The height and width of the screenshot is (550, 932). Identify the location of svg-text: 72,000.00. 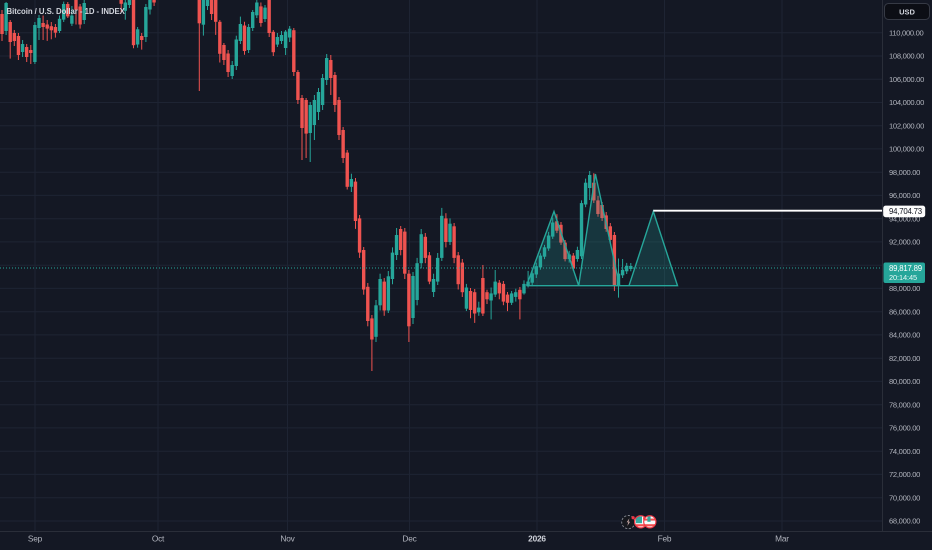
(904, 474).